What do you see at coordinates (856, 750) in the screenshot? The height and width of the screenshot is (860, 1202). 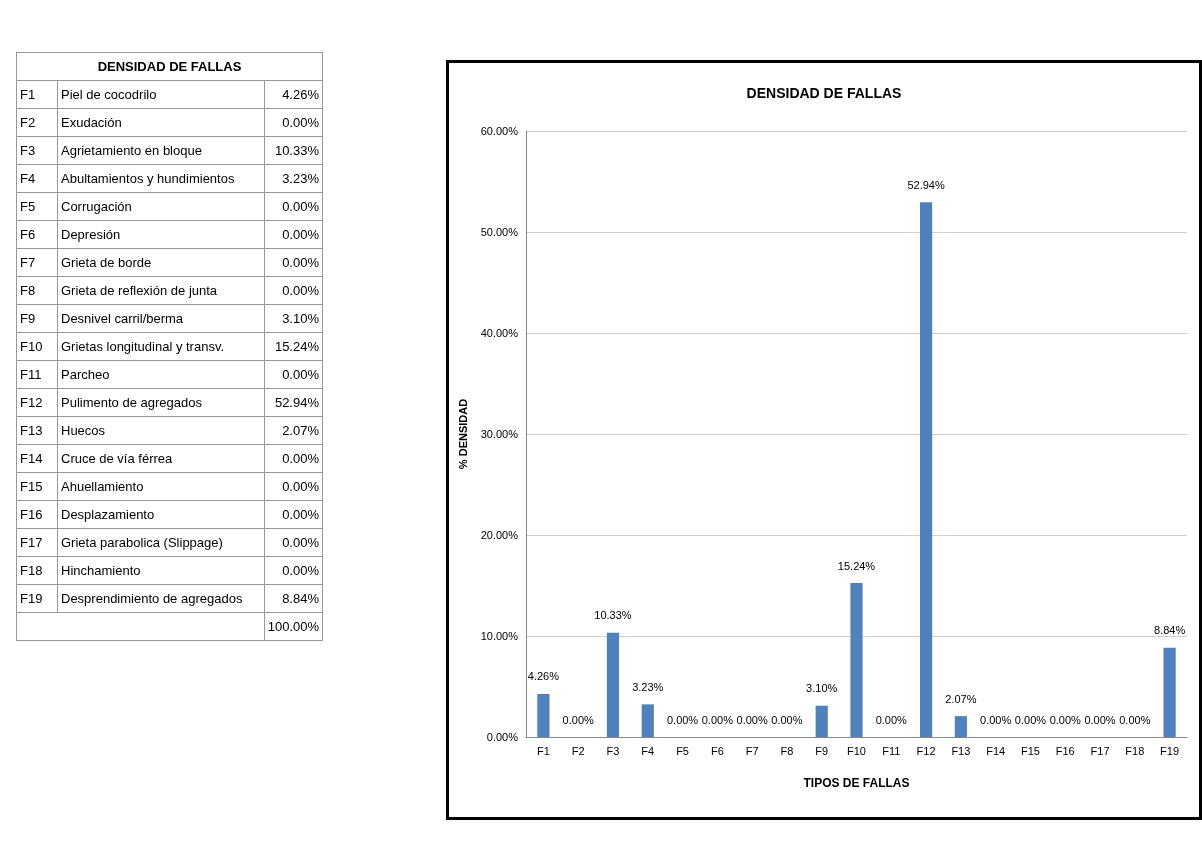 I see `x-tick-label: F10` at bounding box center [856, 750].